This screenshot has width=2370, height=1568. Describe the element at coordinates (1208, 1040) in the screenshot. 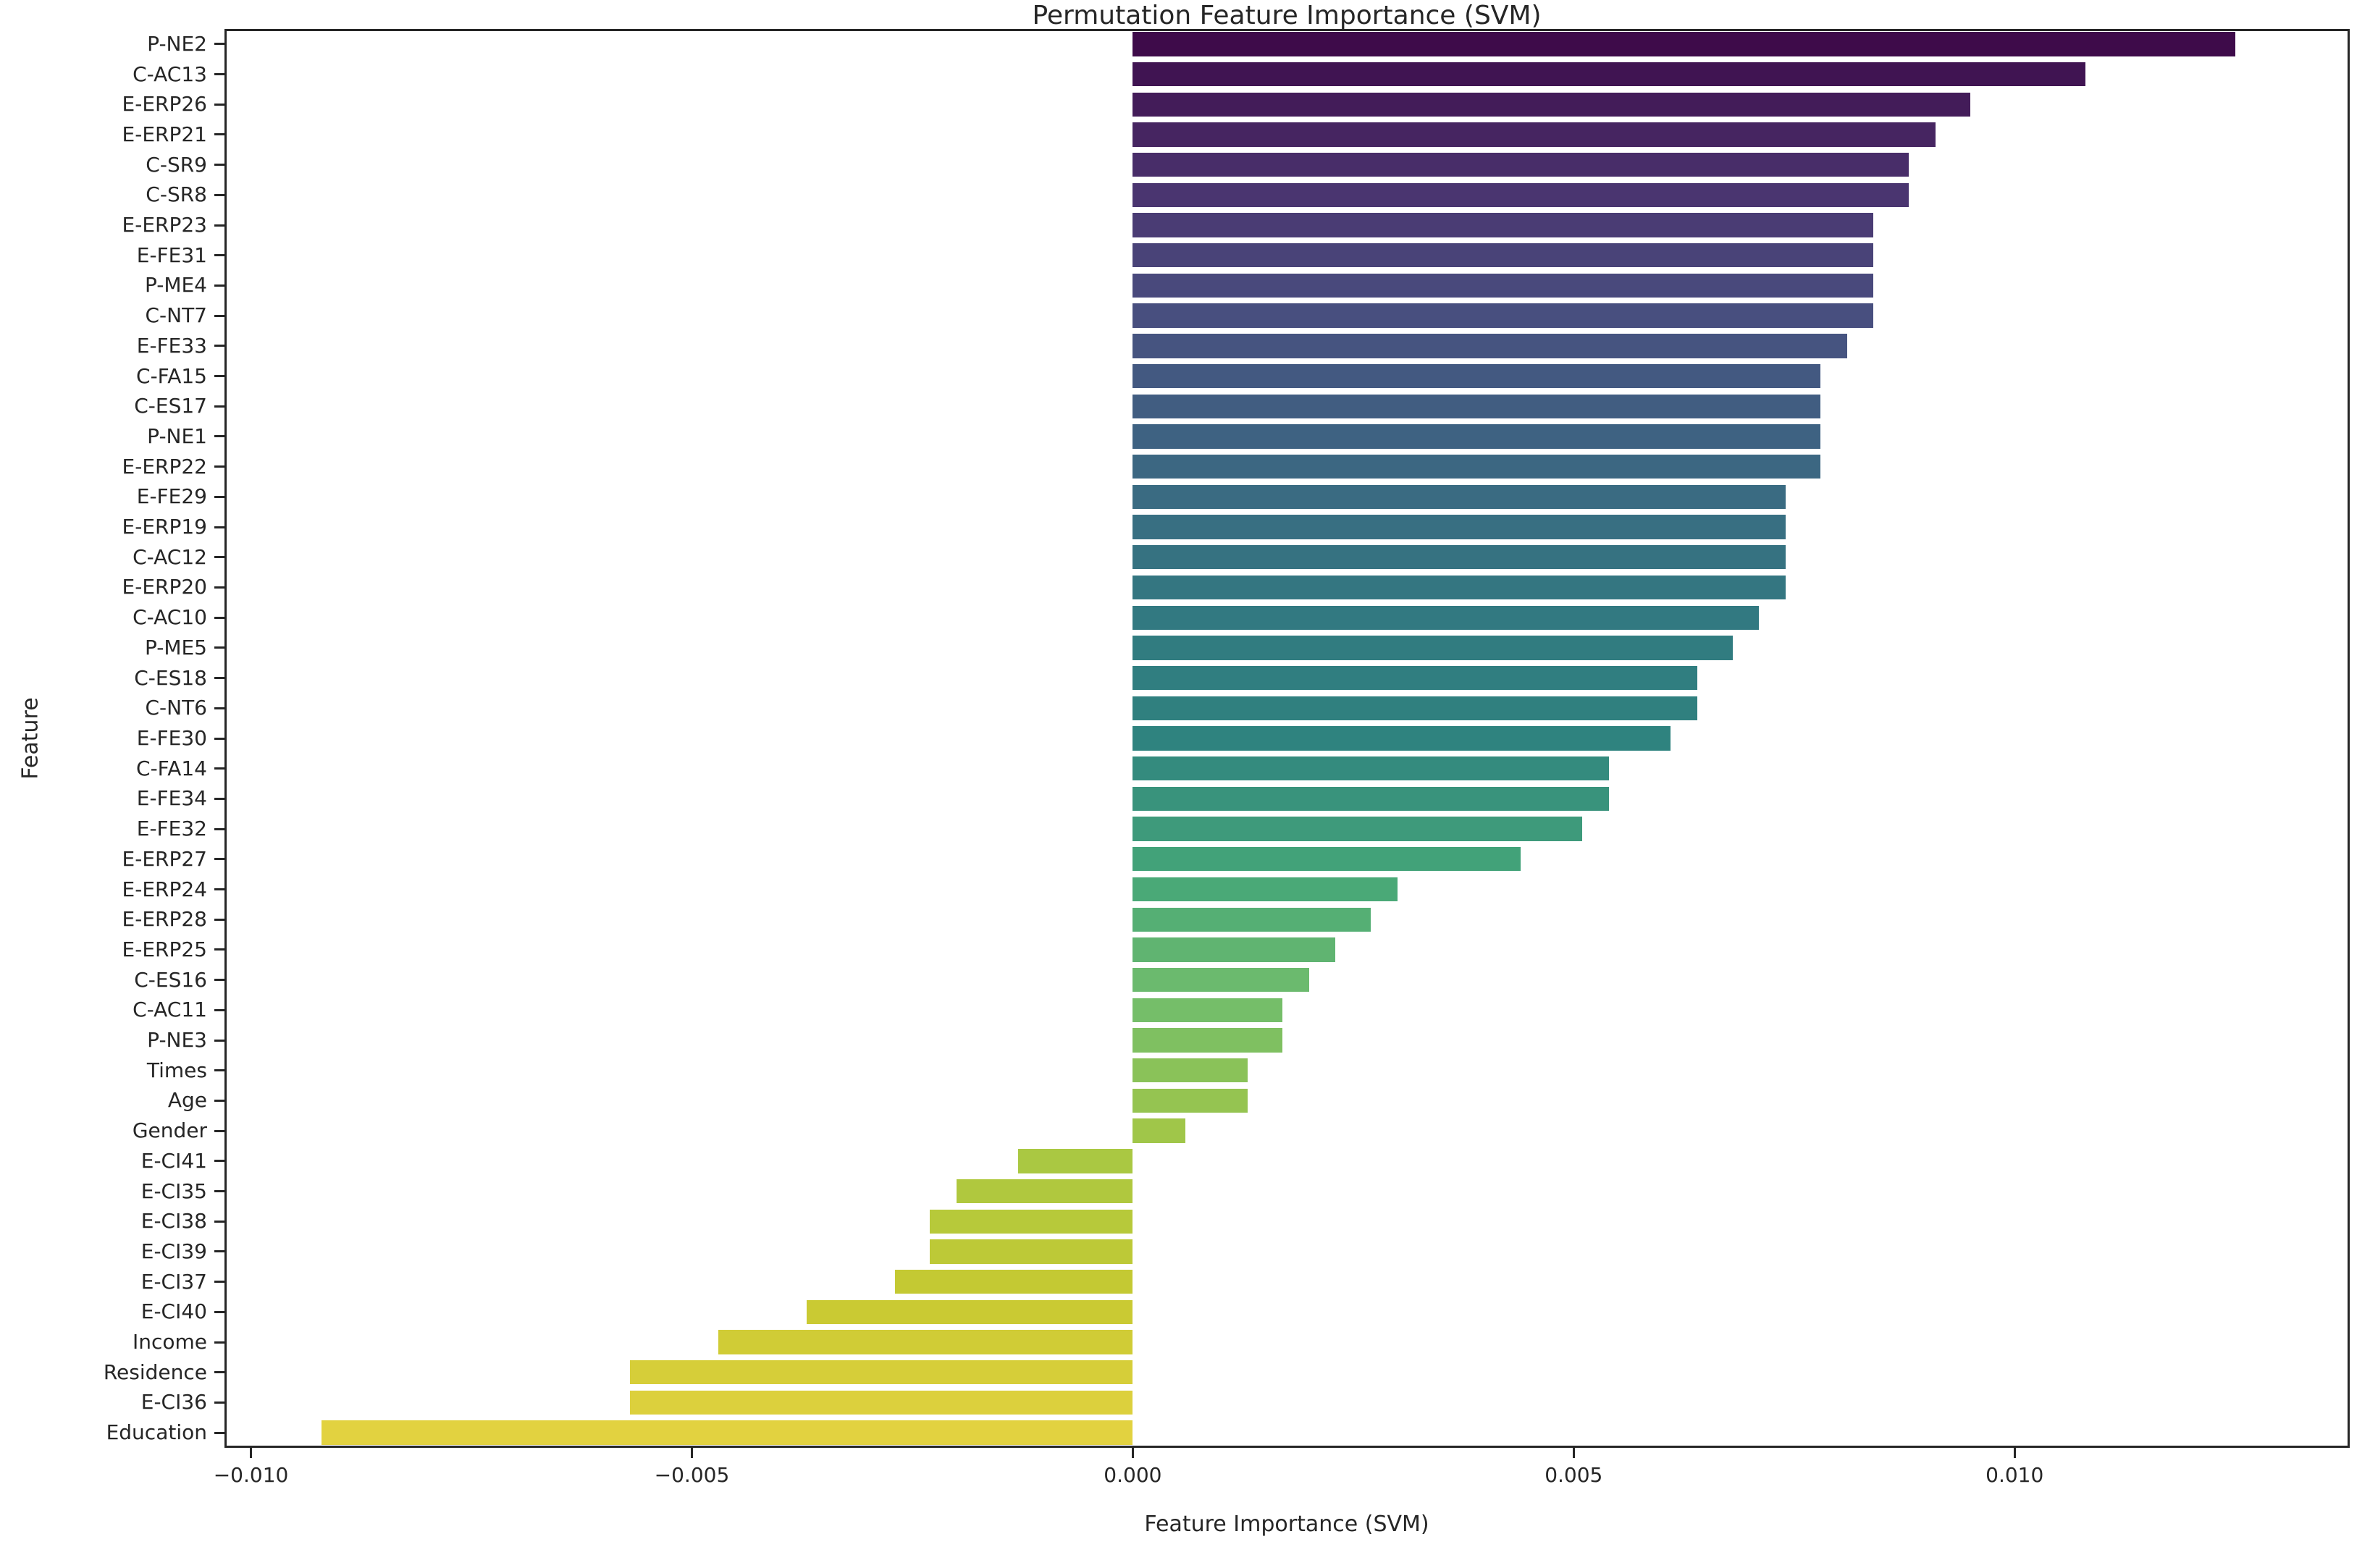

I see `bar-P-NE3` at that location.